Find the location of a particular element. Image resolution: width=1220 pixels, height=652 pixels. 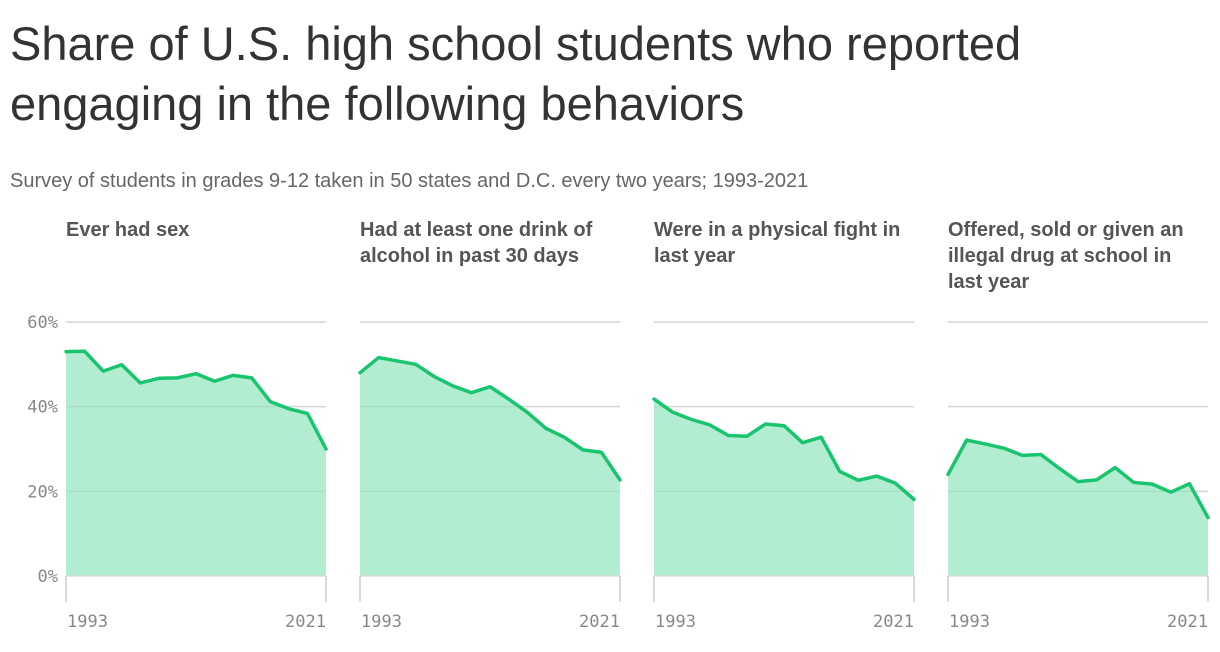

y-tick-label: 60% is located at coordinates (42, 323).